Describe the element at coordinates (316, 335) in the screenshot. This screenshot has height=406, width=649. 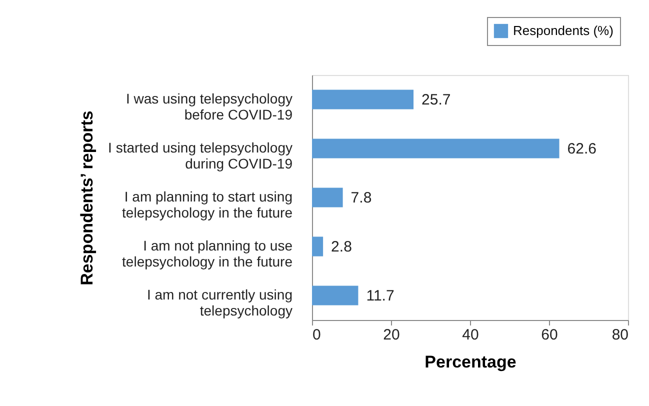
I see `x-tick-label: 0` at that location.